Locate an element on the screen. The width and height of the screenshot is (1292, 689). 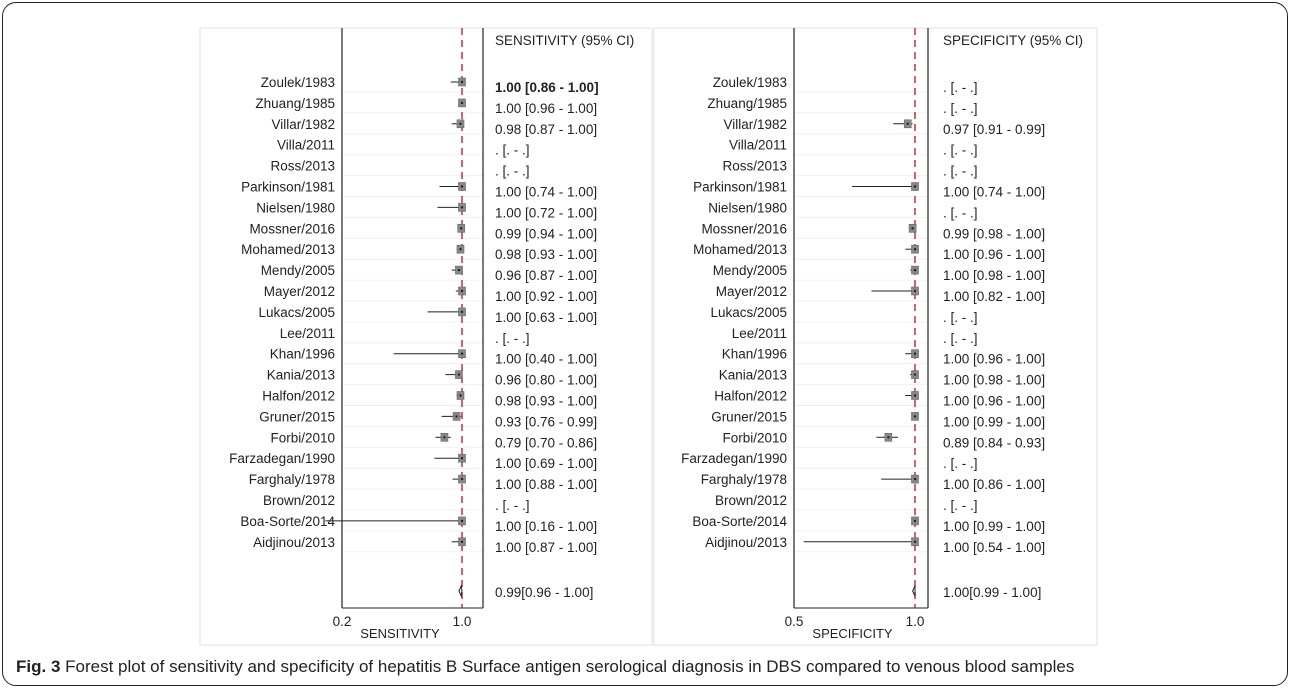
study-label: Farghaly/1978 is located at coordinates (292, 479).